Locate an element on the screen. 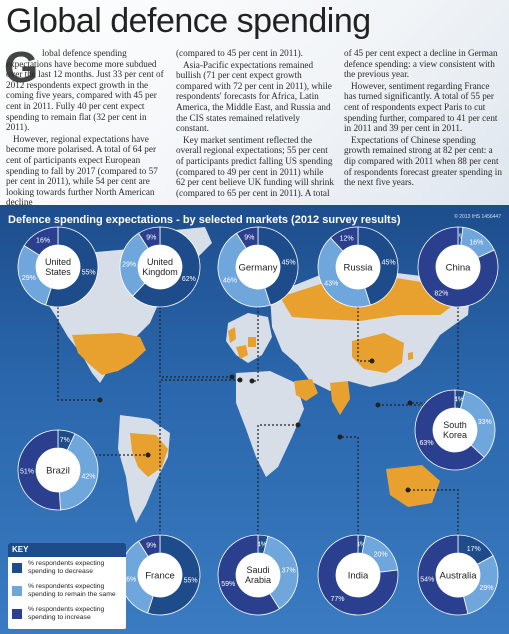 Image resolution: width=509 pixels, height=634 pixels. map-south-korea is located at coordinates (410, 356).